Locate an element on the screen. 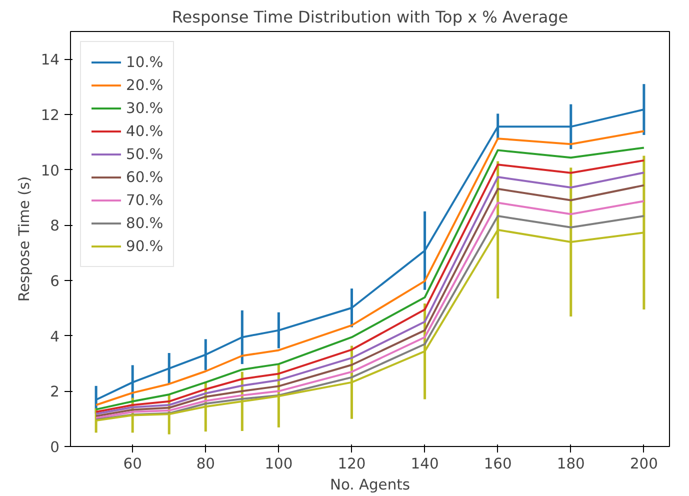 The height and width of the screenshot is (496, 689). x-tick-label: 60 is located at coordinates (132, 464).